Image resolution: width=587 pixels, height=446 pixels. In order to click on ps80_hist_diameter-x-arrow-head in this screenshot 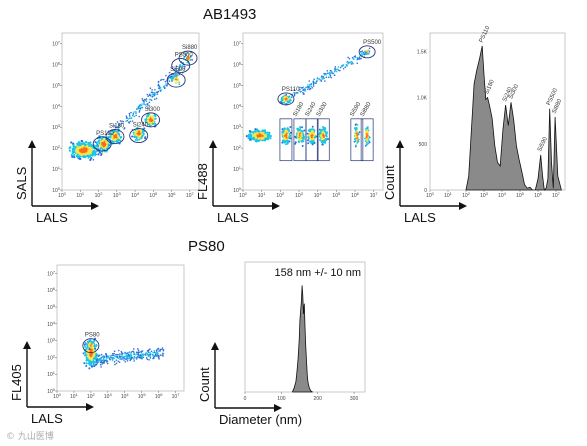, I will do `click(278, 408)`.